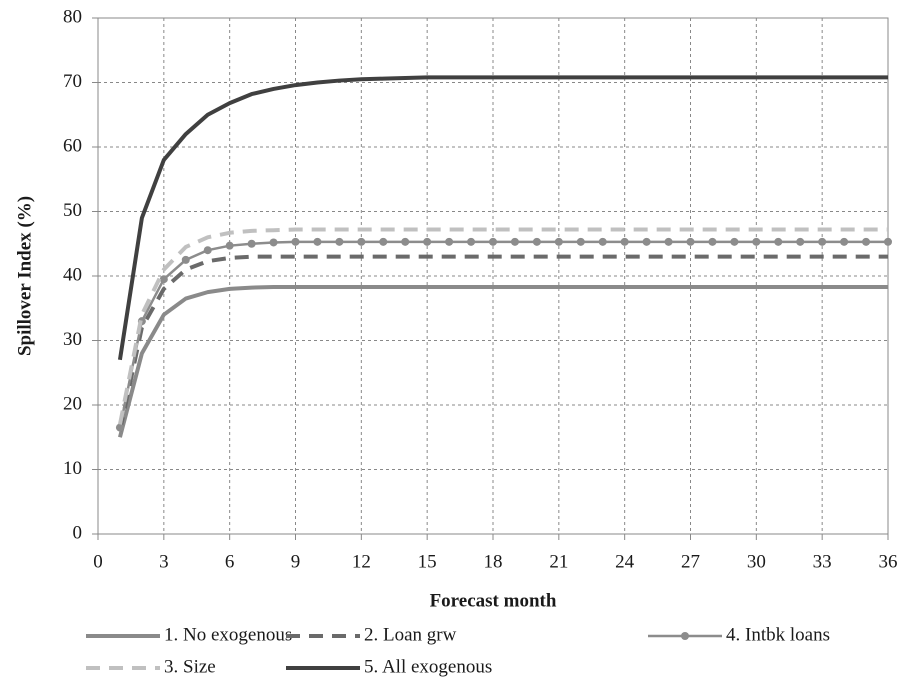  I want to click on x-tick-label: 3, so click(164, 561).